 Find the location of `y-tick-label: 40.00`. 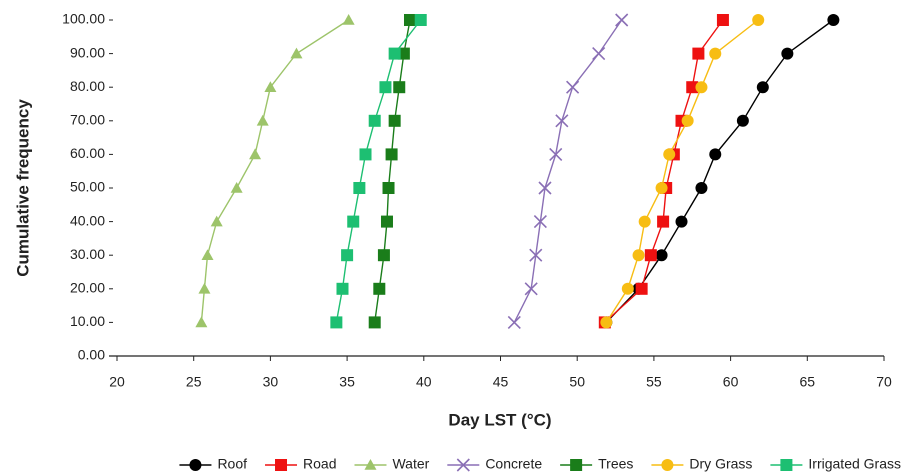

y-tick-label: 40.00 is located at coordinates (87, 220).